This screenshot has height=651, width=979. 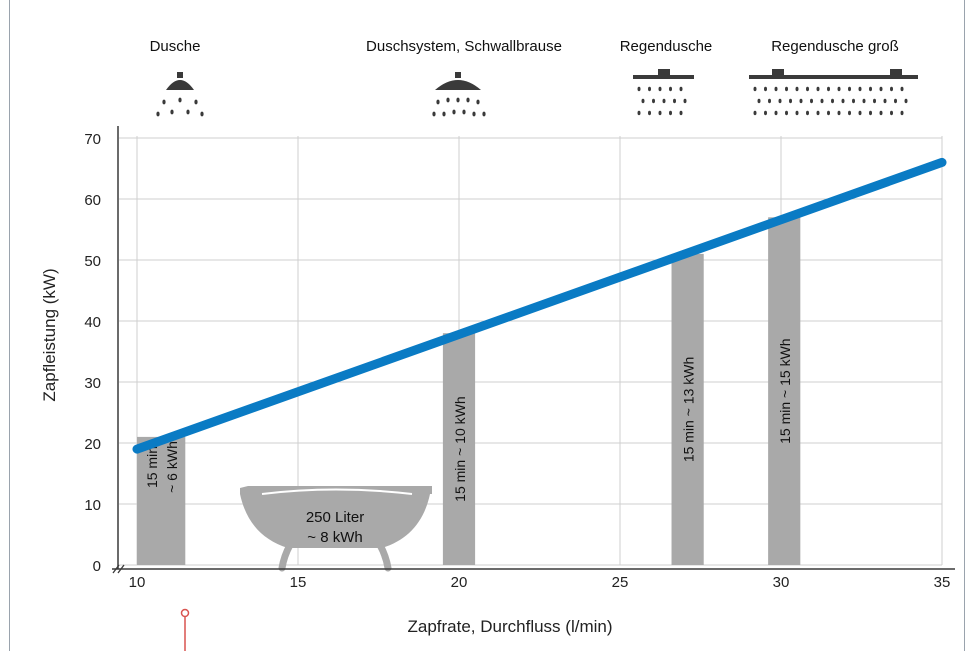 I want to click on x-tick-label: 25, so click(x=620, y=582).